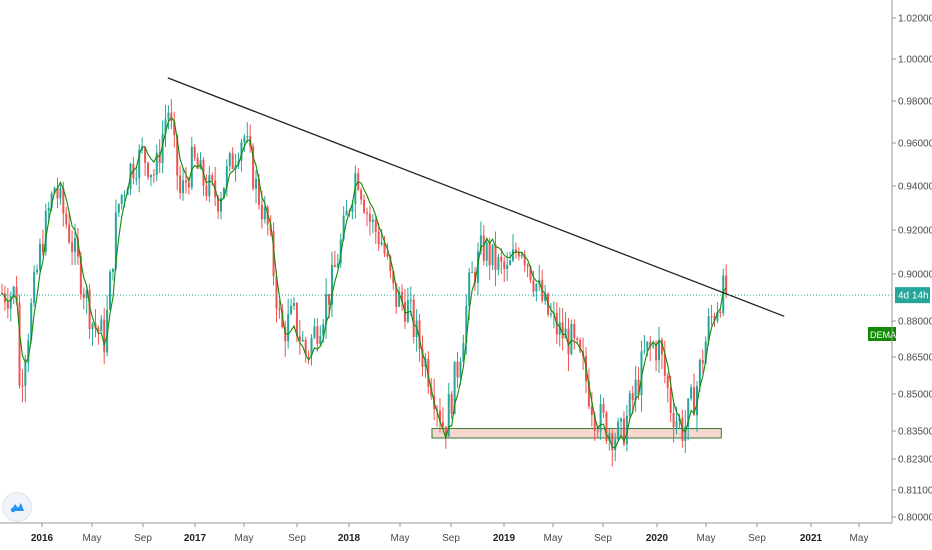 Image resolution: width=932 pixels, height=550 pixels. I want to click on y-tick-label: 0.94000, so click(915, 187).